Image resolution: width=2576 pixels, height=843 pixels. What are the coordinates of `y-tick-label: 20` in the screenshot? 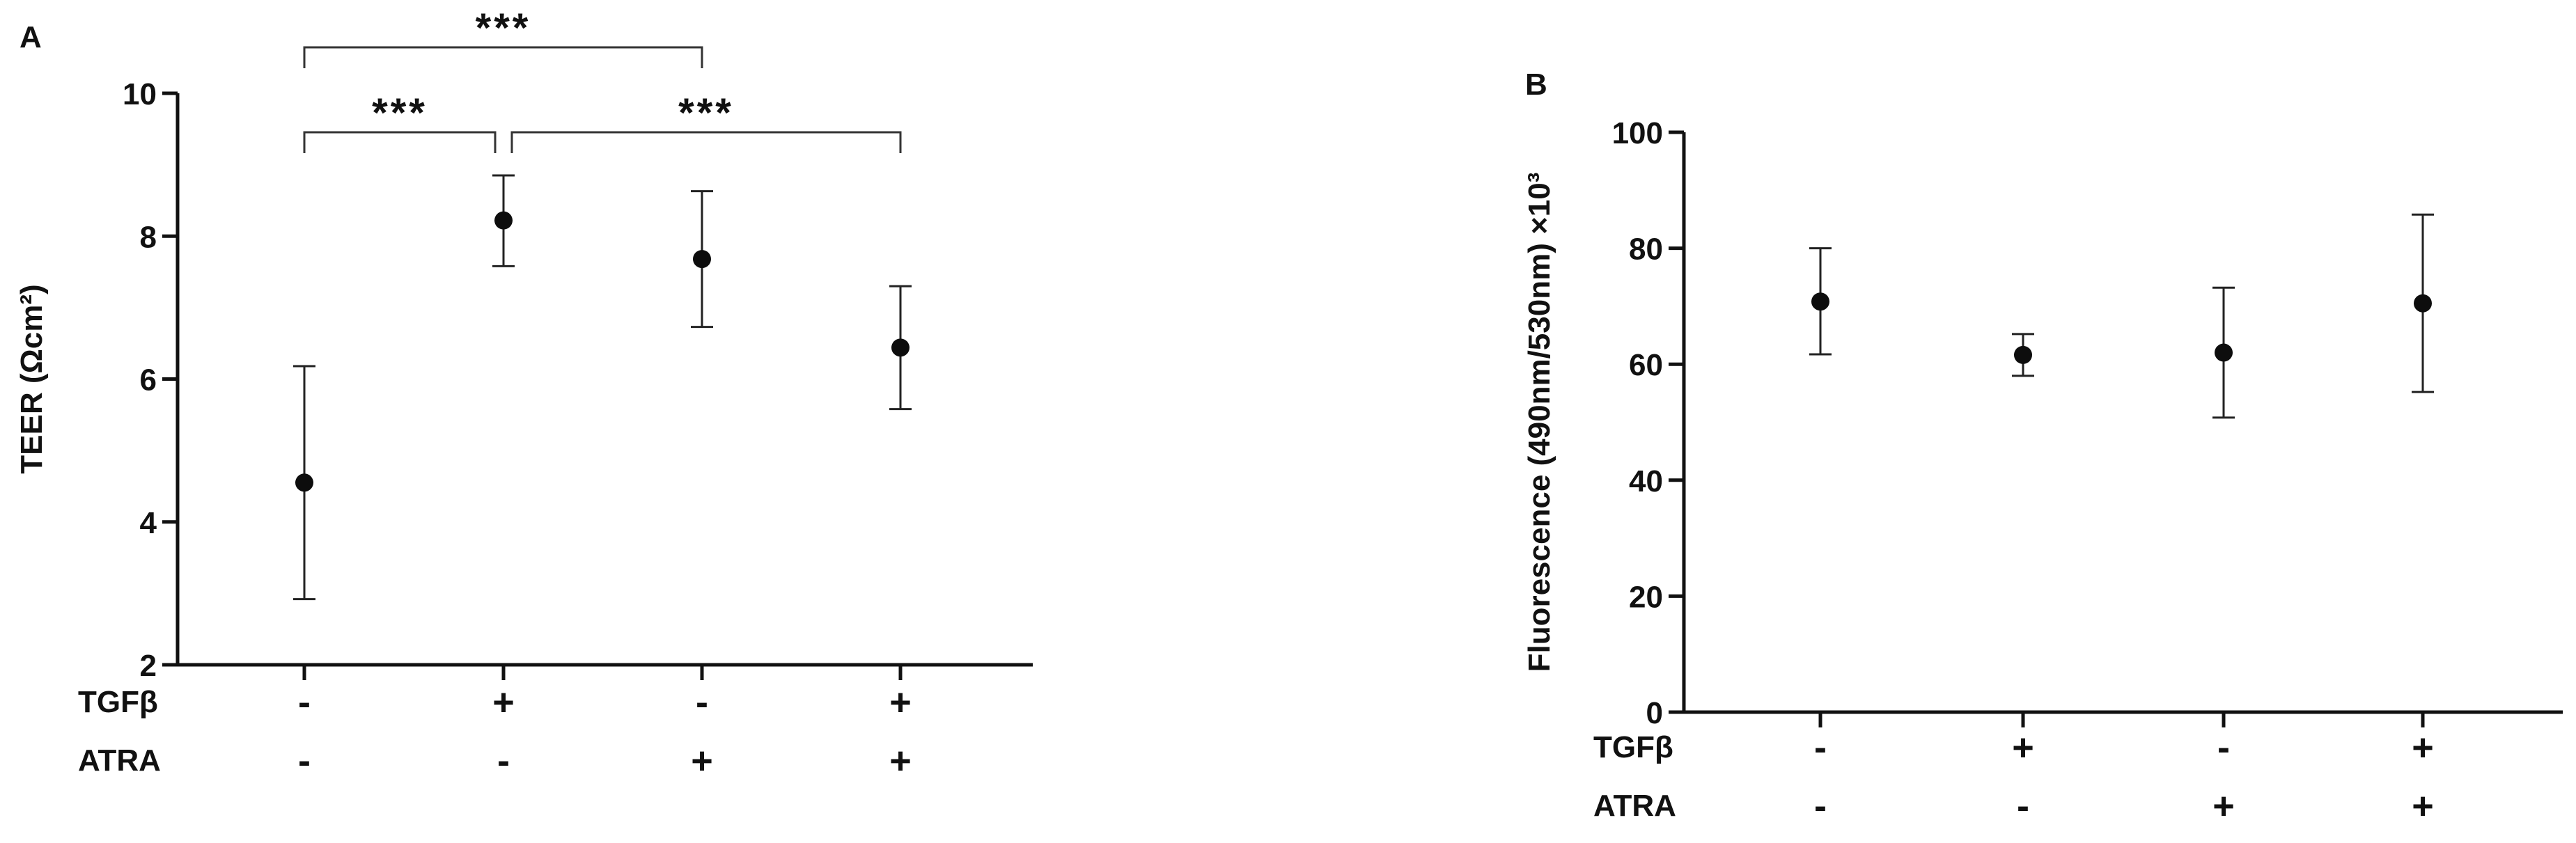 It's located at (1646, 597).